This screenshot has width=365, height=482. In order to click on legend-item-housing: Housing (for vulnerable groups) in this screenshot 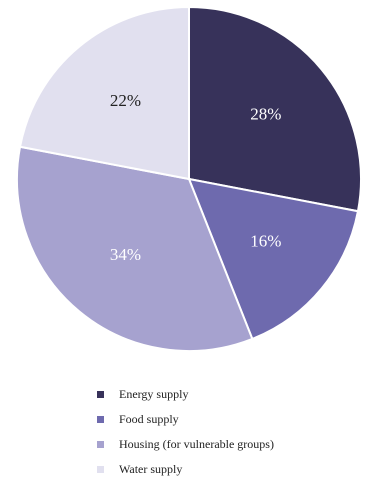, I will do `click(185, 444)`.